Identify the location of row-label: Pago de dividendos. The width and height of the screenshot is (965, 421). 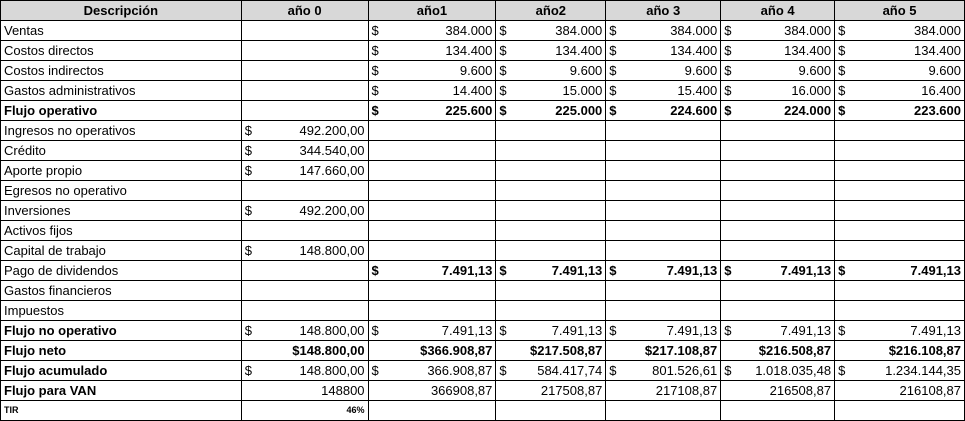
(121, 271).